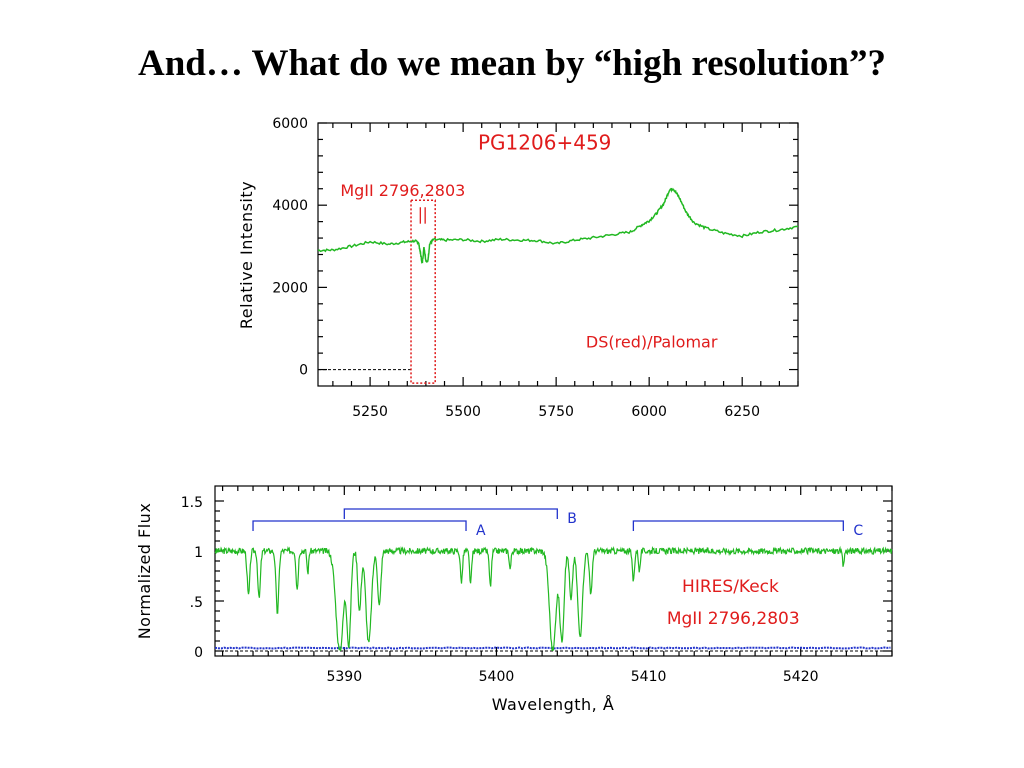 The image size is (1024, 768). Describe the element at coordinates (572, 519) in the screenshot. I see `absorber-bracket-label: B` at that location.